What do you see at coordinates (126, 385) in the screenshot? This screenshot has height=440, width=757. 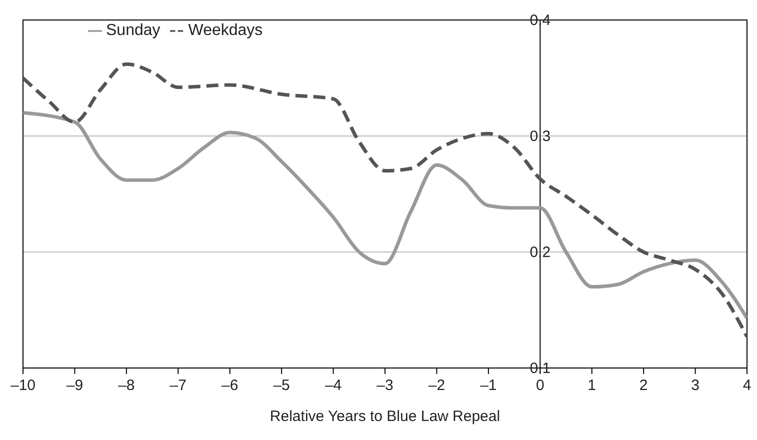 I see `x-tick-label: –8` at bounding box center [126, 385].